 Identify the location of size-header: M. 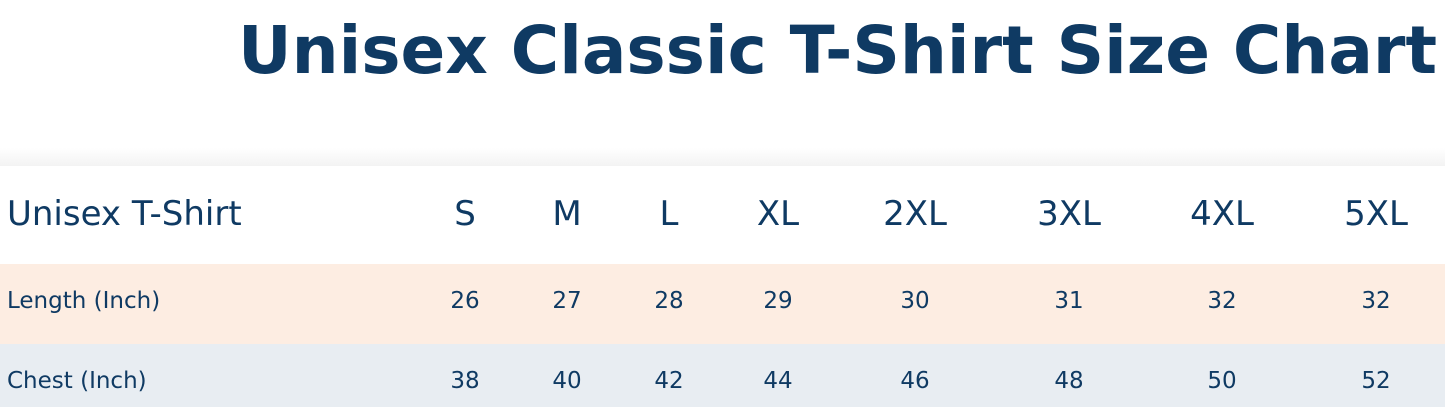
(567, 214).